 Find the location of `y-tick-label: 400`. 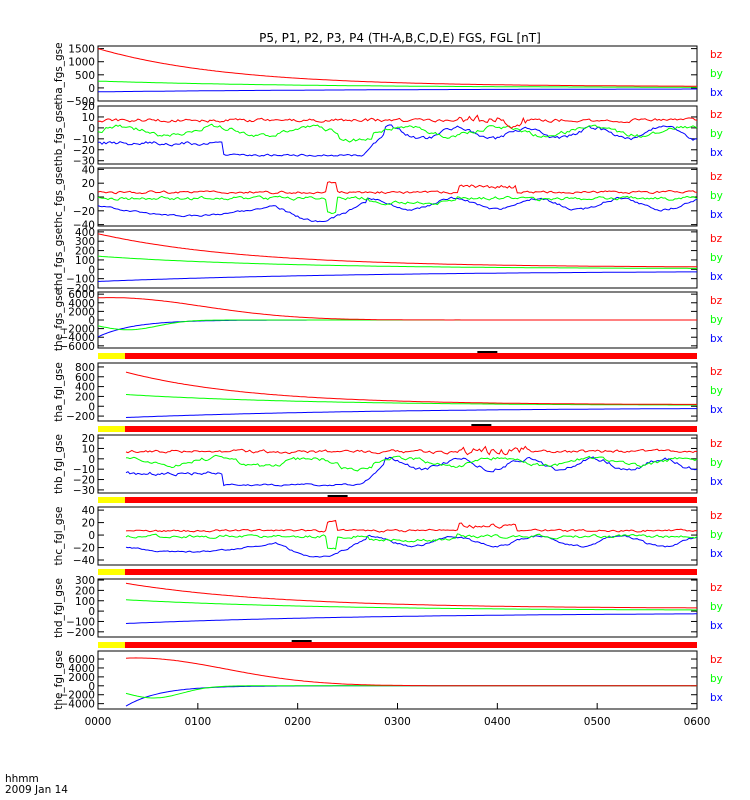

y-tick-label: 400 is located at coordinates (85, 388).